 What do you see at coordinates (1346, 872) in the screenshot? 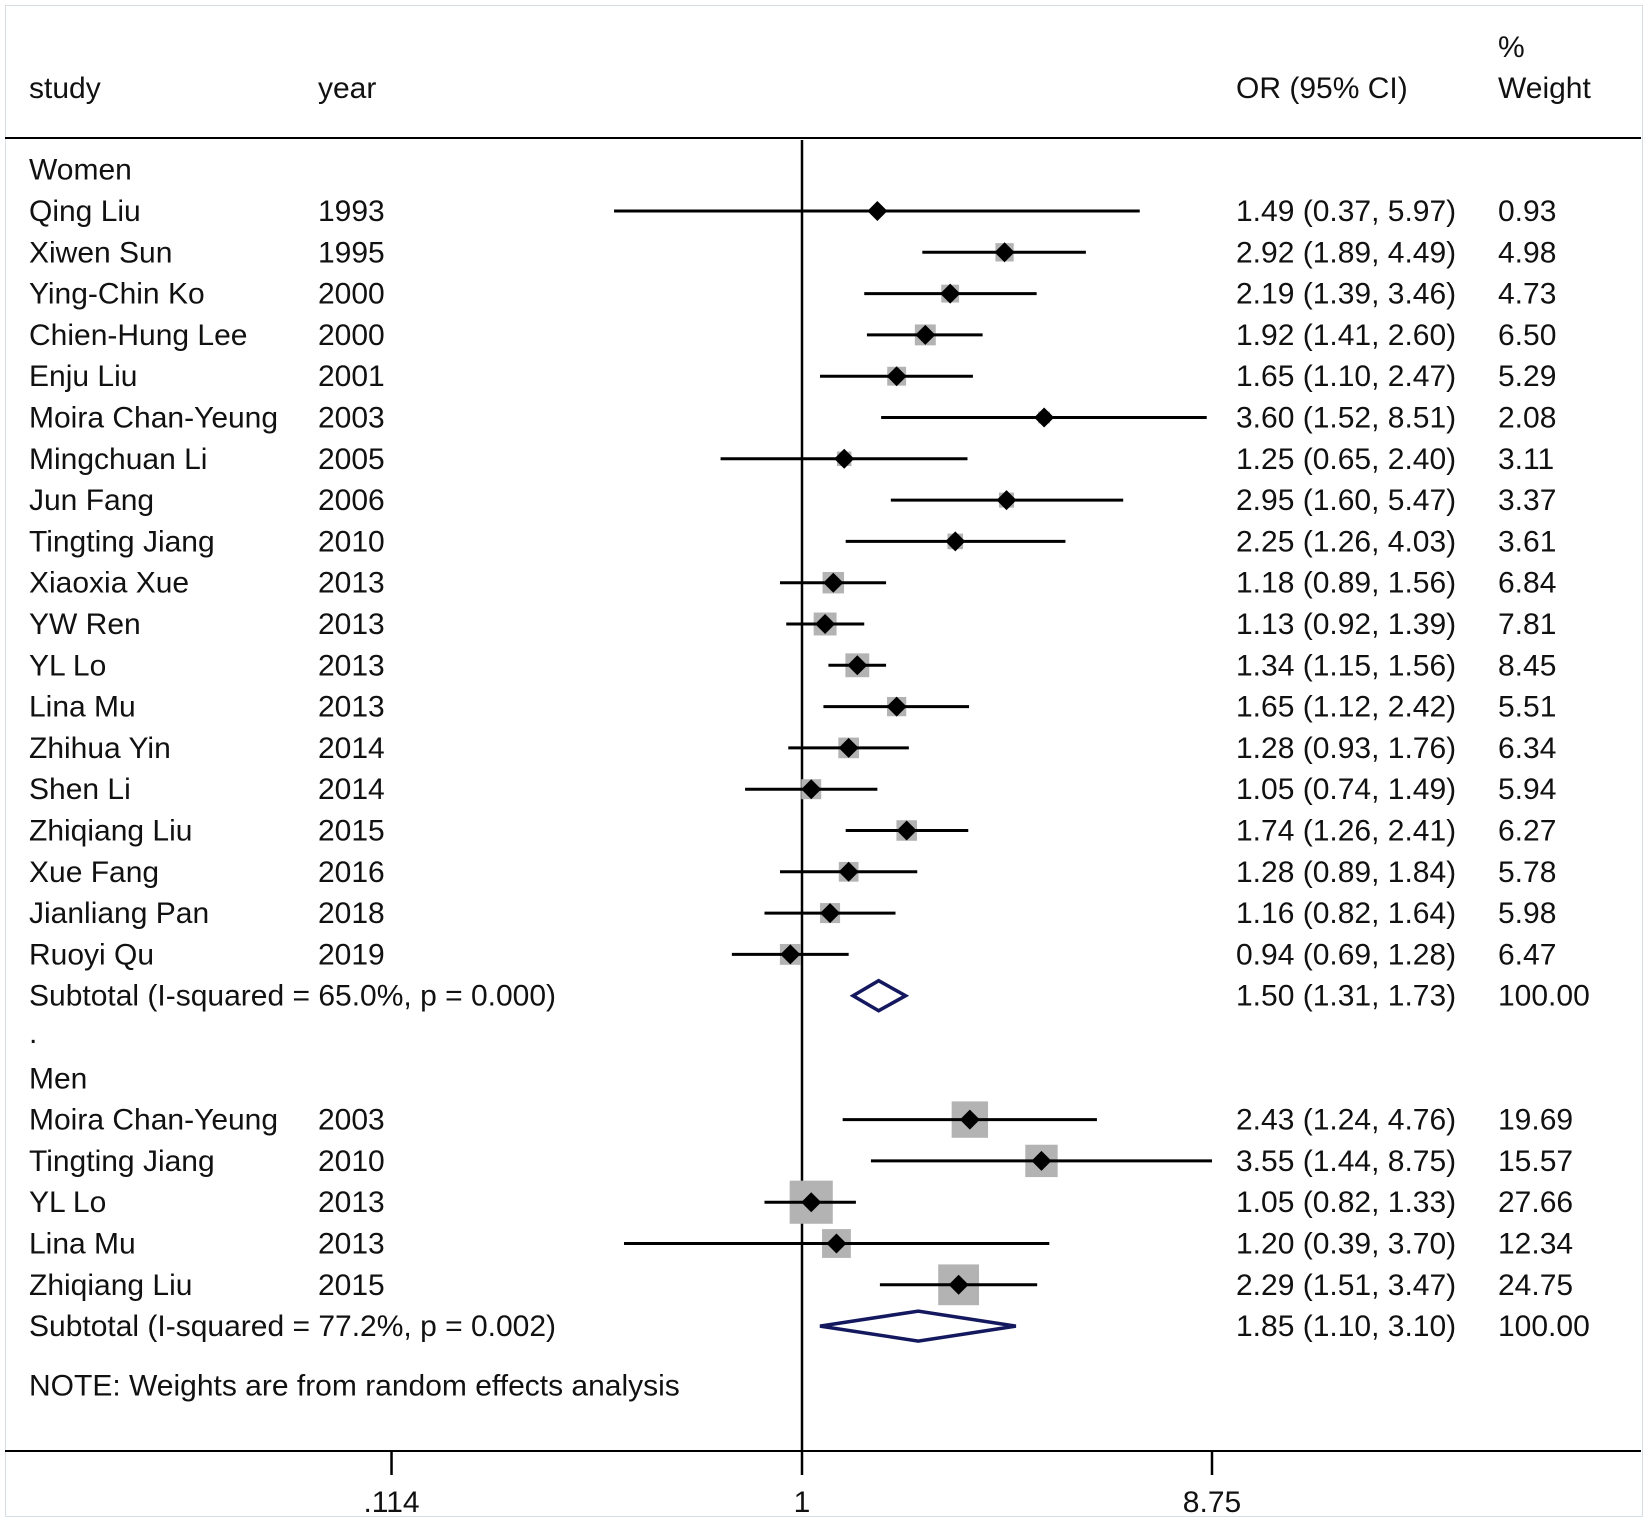
I see `study-or-ci: 1.28 (0.89, 1.84)` at bounding box center [1346, 872].